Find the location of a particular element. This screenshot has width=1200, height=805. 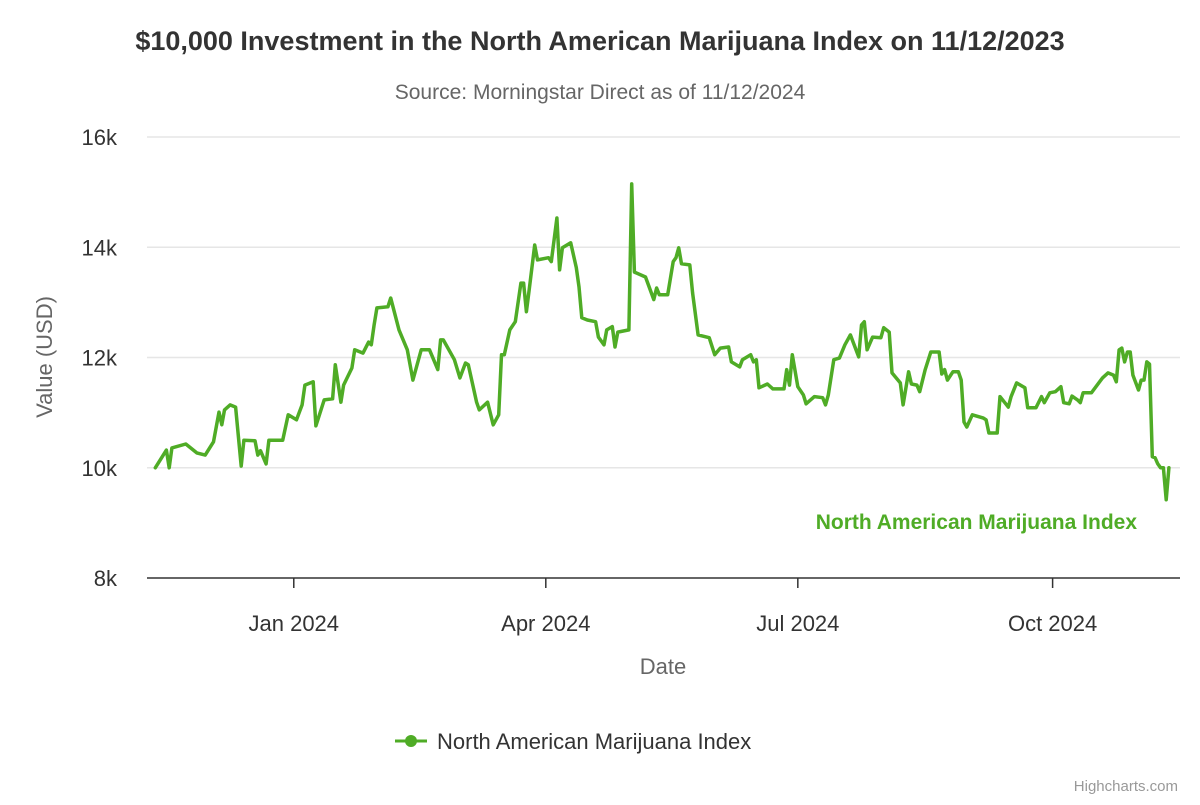

credits-link: Highcharts.com is located at coordinates (1126, 786).